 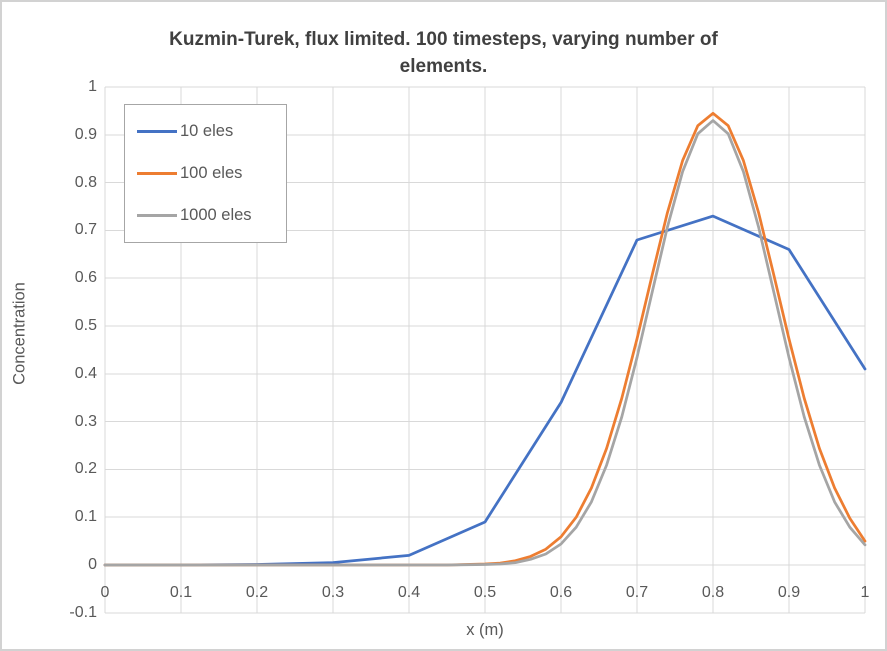 I want to click on x-tick-label: 0.3, so click(x=333, y=592).